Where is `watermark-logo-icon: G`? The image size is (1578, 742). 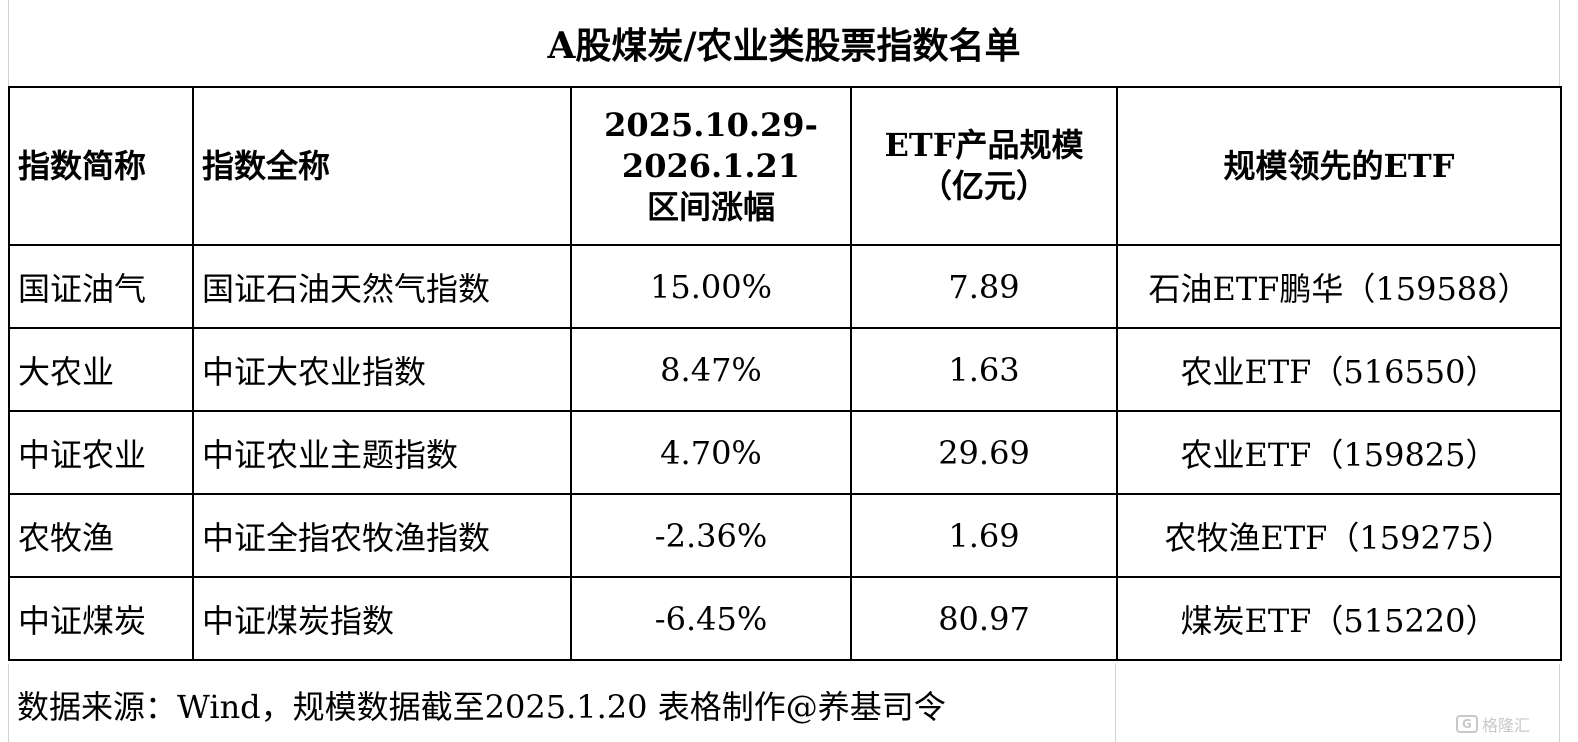 watermark-logo-icon: G is located at coordinates (1466, 724).